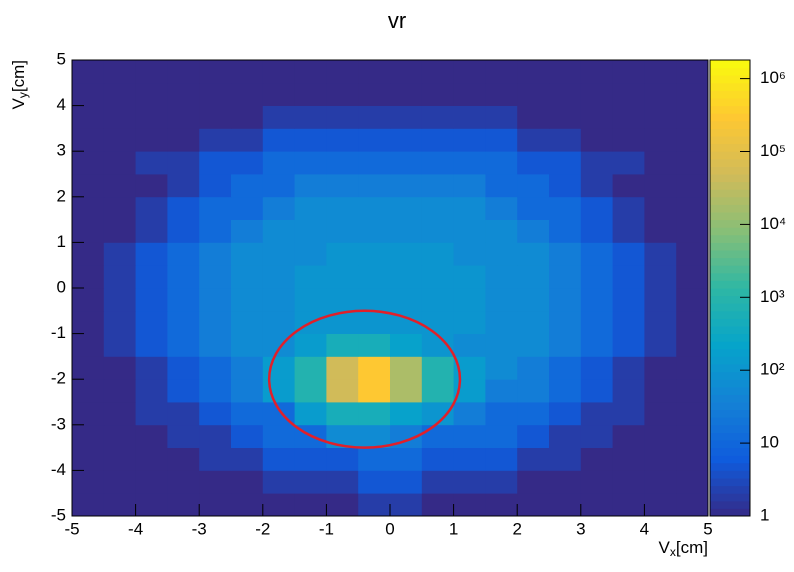 This screenshot has width=794, height=572. Describe the element at coordinates (58, 514) in the screenshot. I see `y-tick-label: -5` at that location.